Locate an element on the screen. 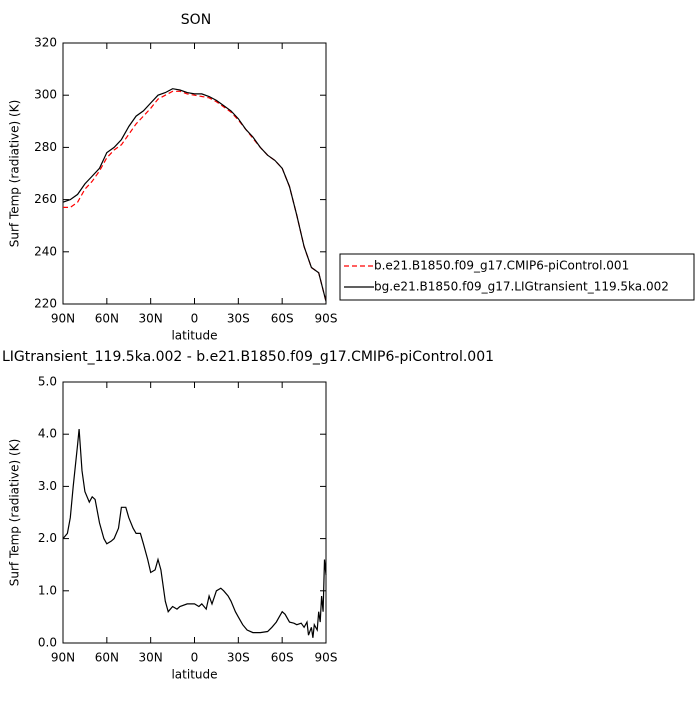  chart-title: SON is located at coordinates (196, 20).